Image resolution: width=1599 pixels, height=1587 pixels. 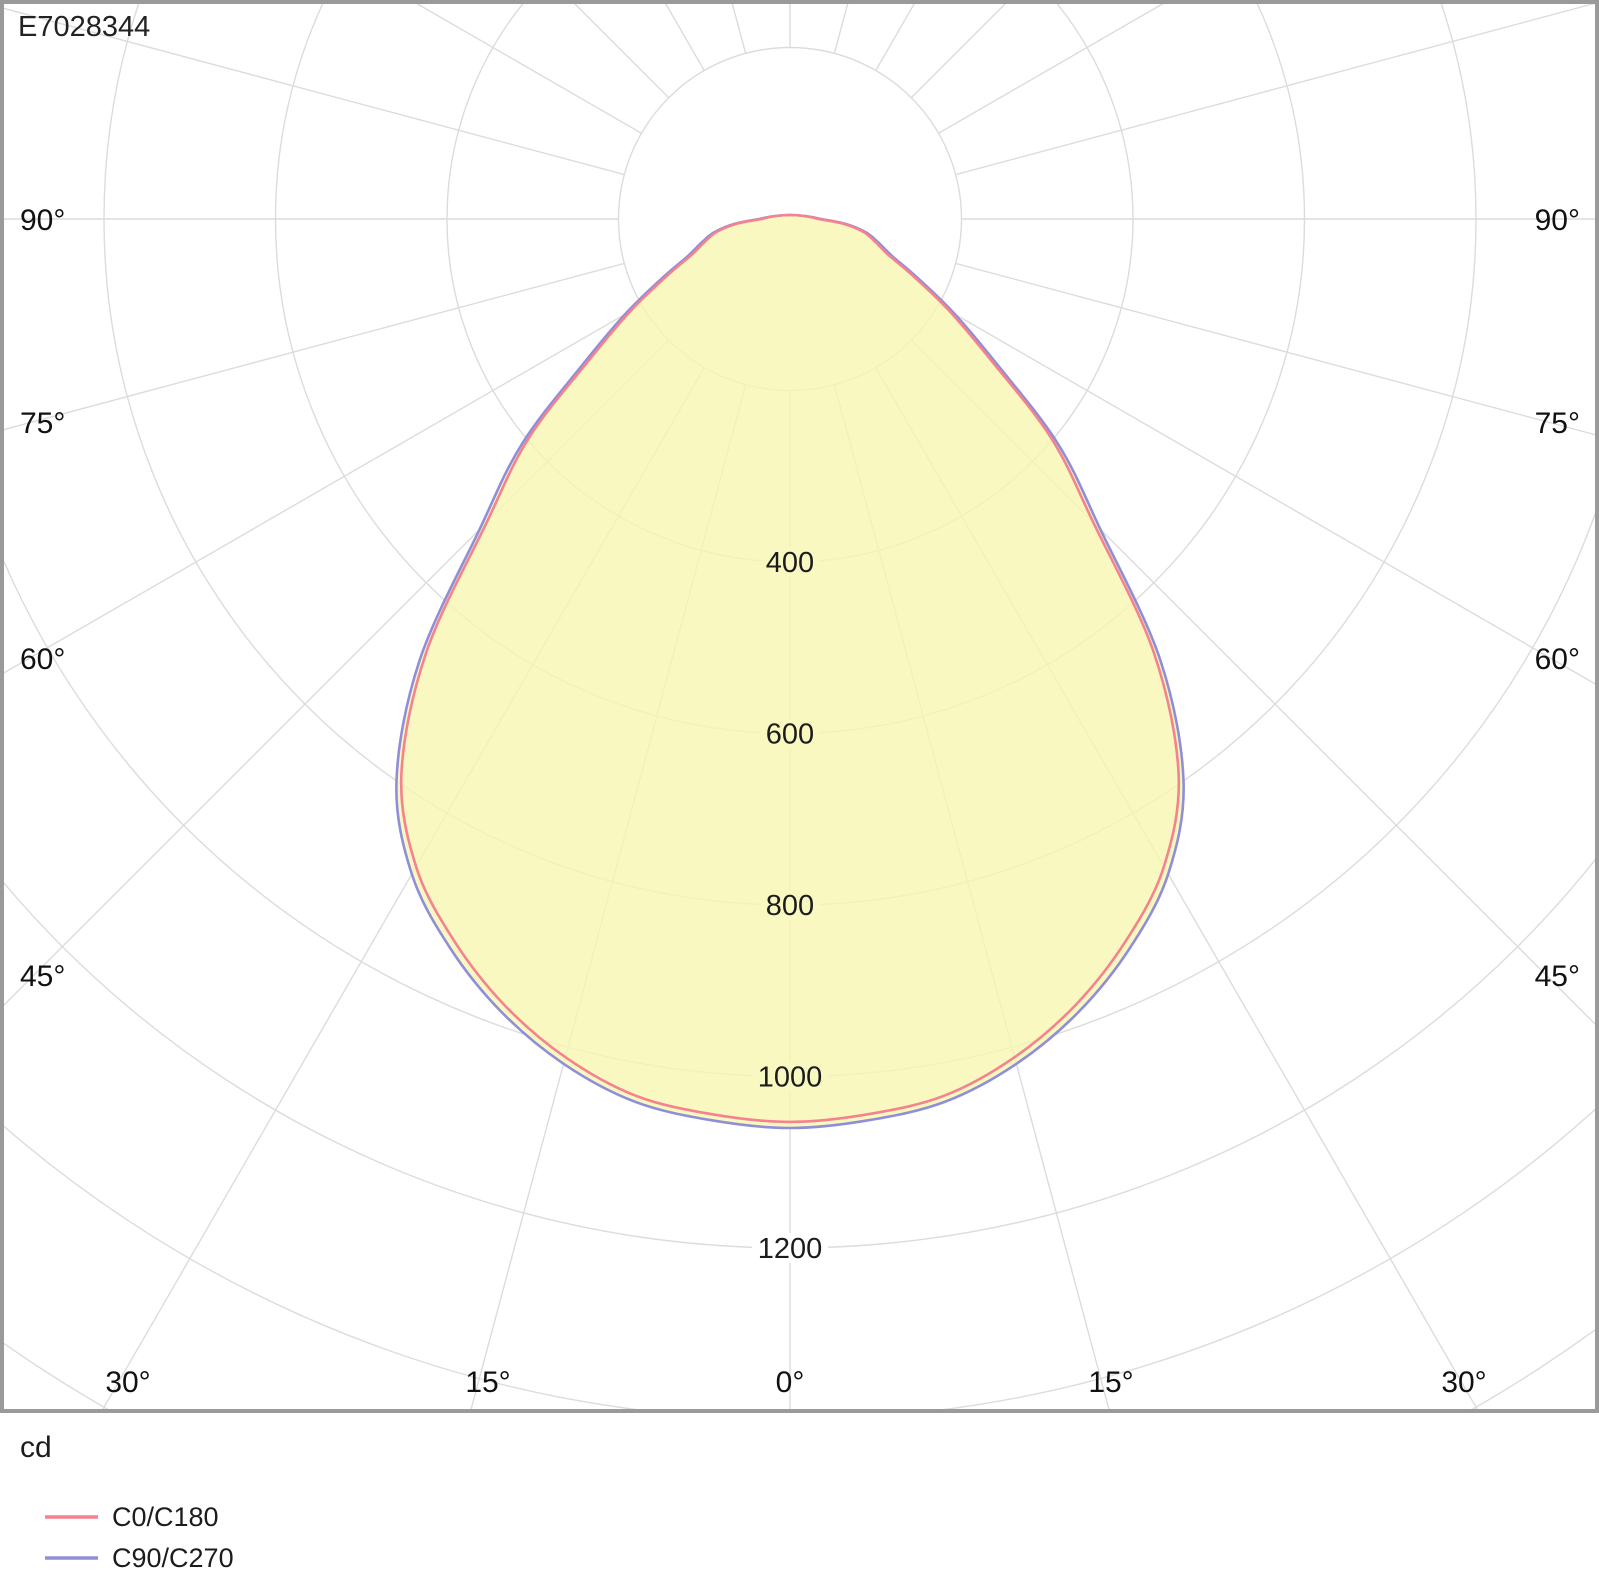 I want to click on radial-tick-label: 600, so click(x=790, y=735).